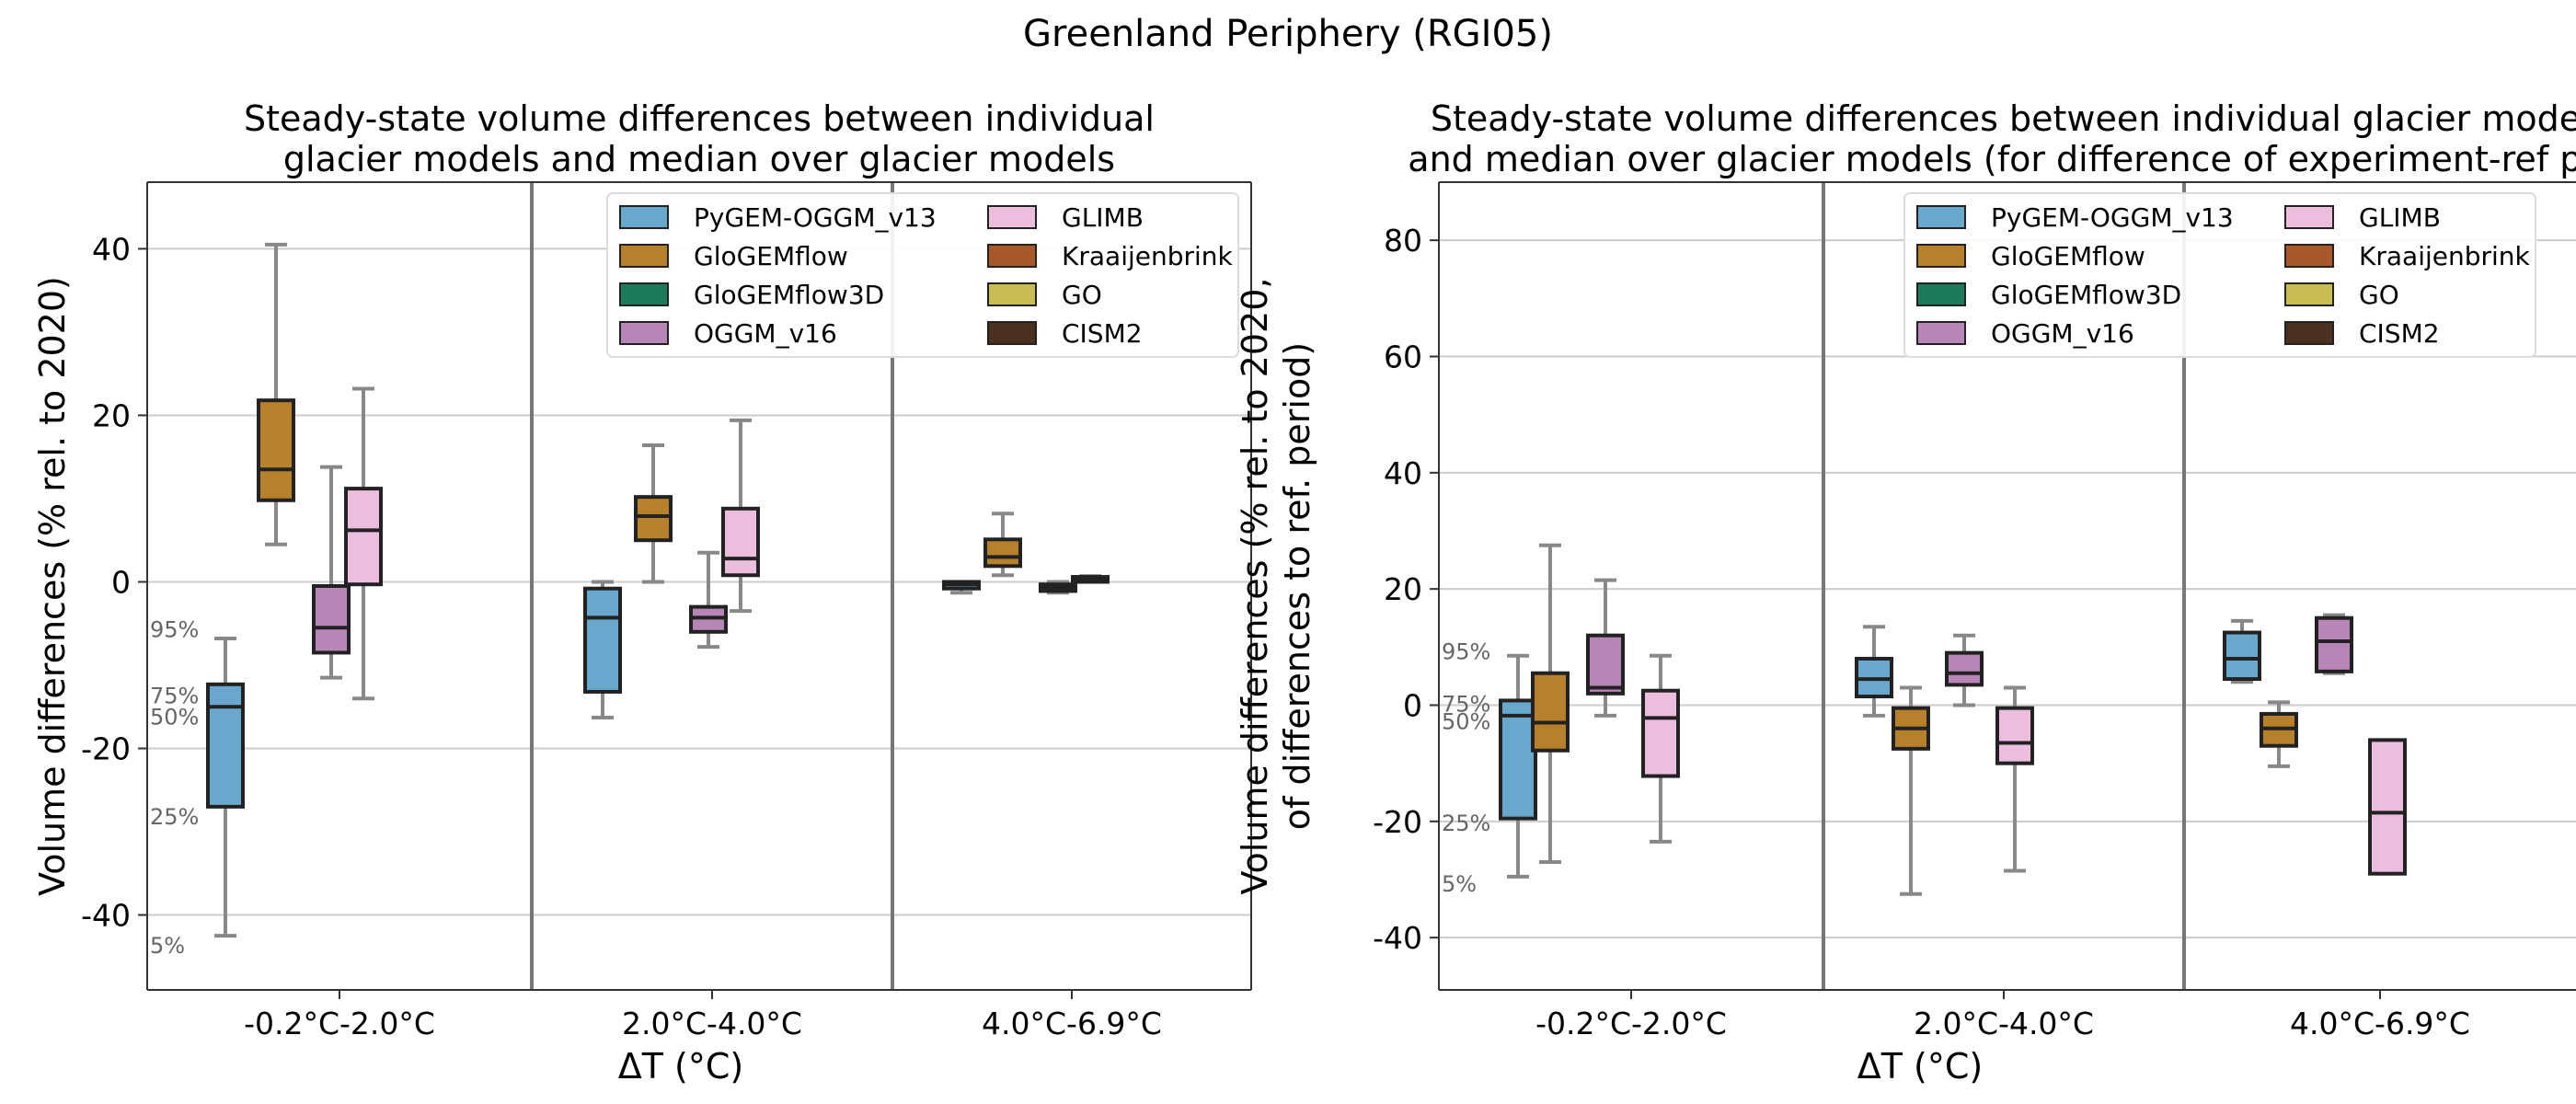 This screenshot has width=2576, height=1104. What do you see at coordinates (1403, 241) in the screenshot?
I see `y-tick-label: 80` at bounding box center [1403, 241].